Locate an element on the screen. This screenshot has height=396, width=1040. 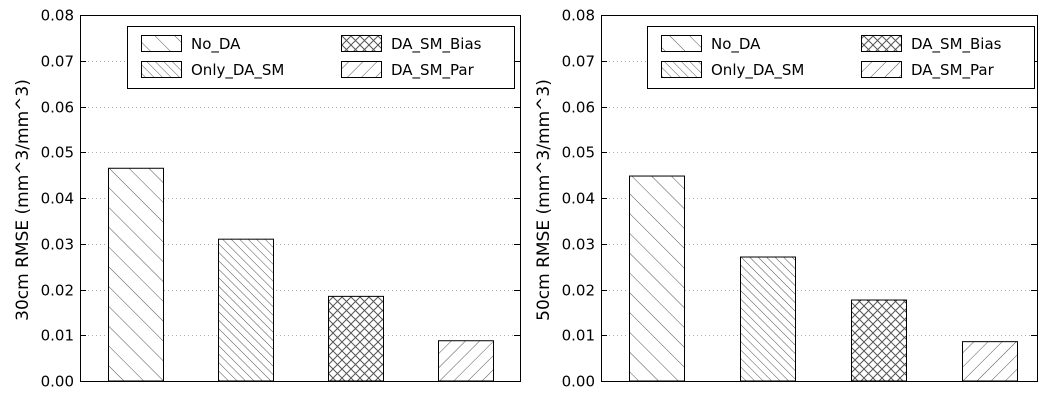
y-axis-title: 30cm RMSE (mm^3/mm^3) is located at coordinates (23, 200).